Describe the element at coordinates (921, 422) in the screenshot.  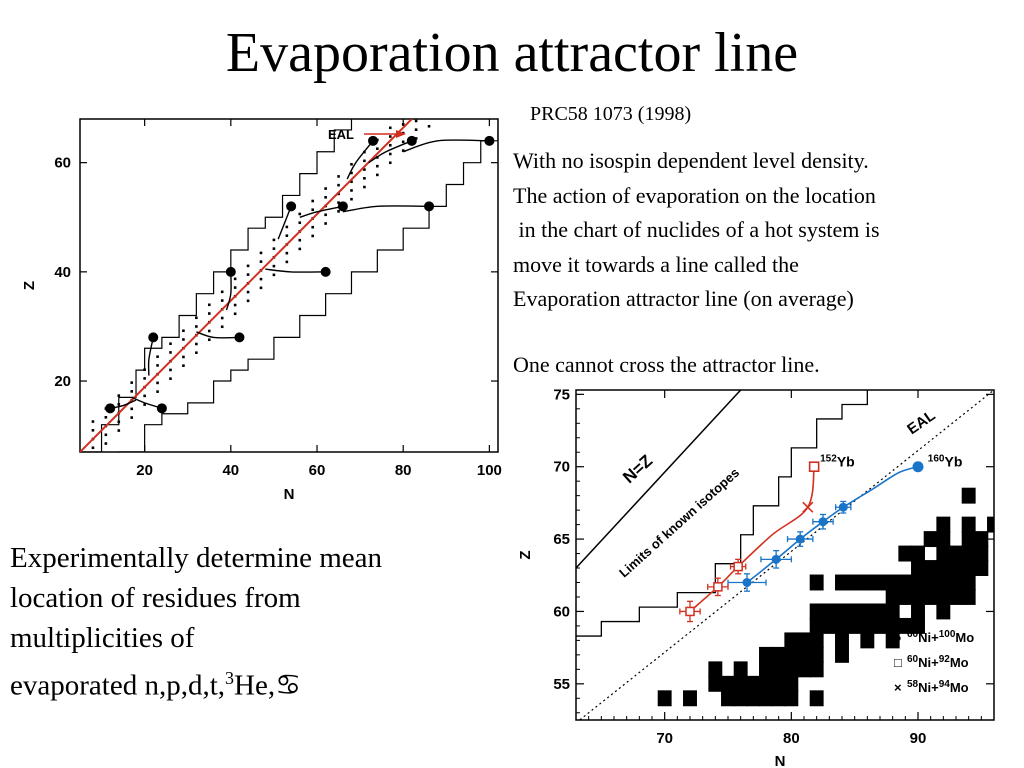
I see `eal-label: EAL` at that location.